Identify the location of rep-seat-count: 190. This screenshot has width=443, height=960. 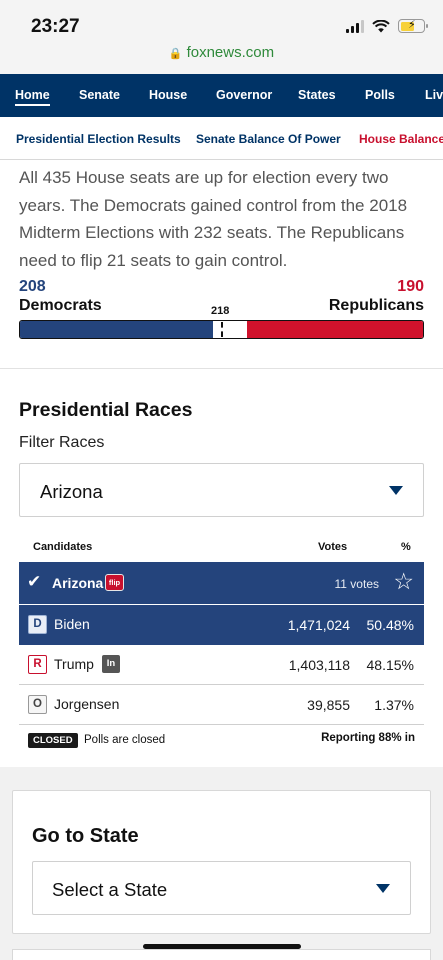
(410, 286).